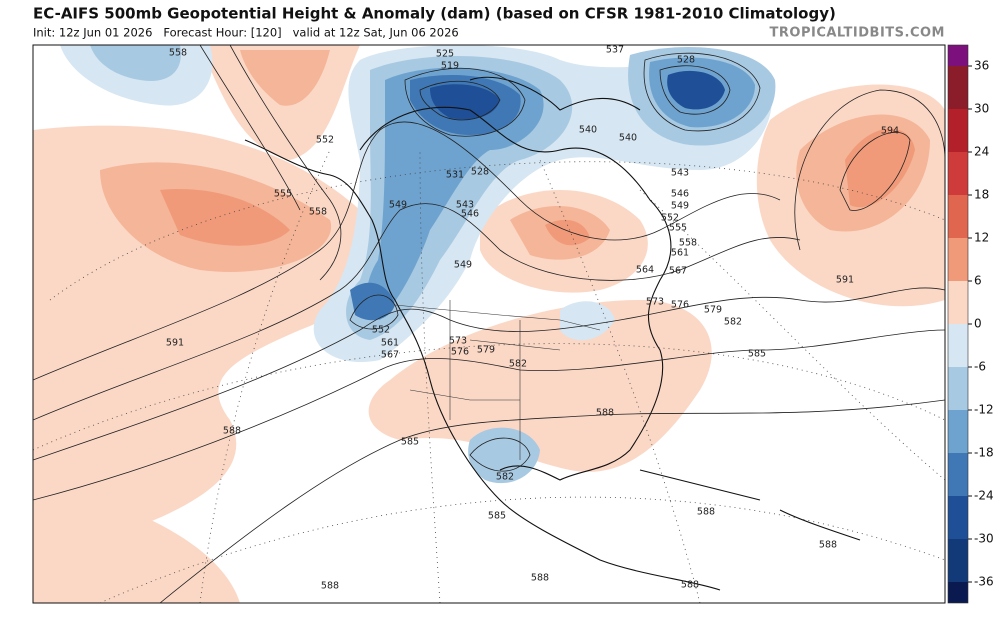 This screenshot has height=624, width=1000. What do you see at coordinates (615, 50) in the screenshot?
I see `contour-label: 537` at bounding box center [615, 50].